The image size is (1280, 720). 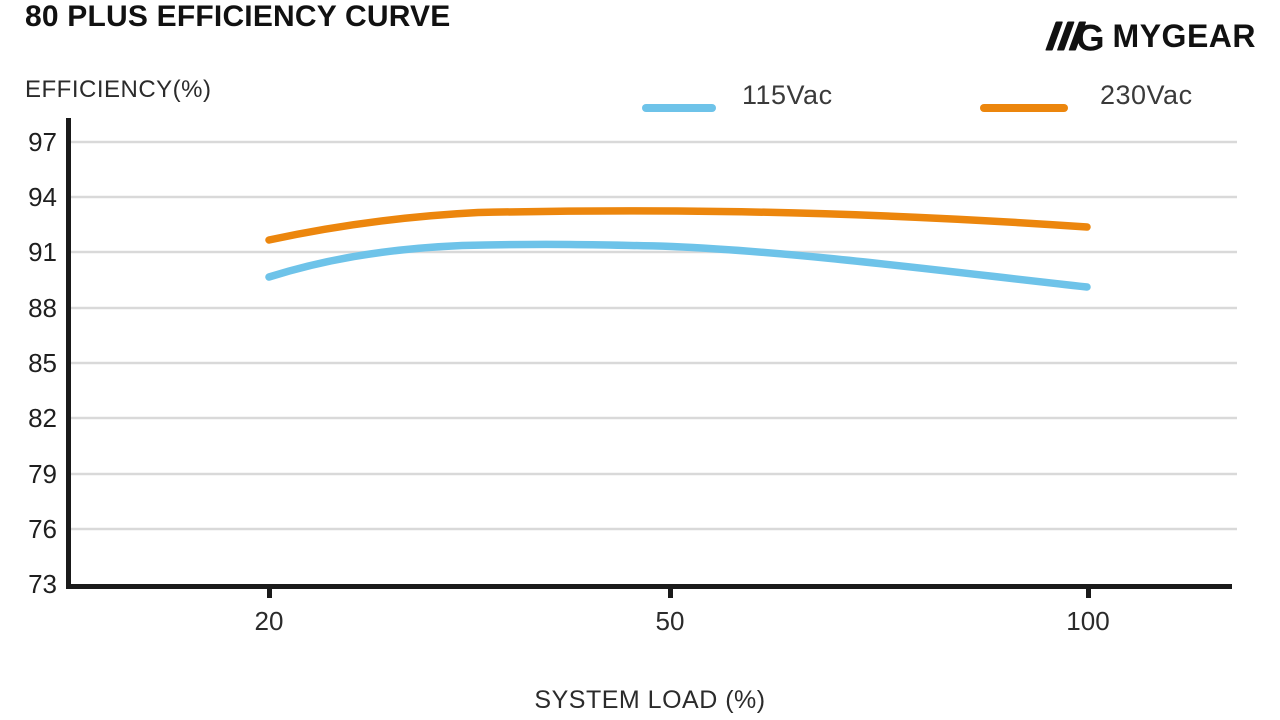 What do you see at coordinates (118, 89) in the screenshot?
I see `y-axis-title: EFFICIENCY(%)` at bounding box center [118, 89].